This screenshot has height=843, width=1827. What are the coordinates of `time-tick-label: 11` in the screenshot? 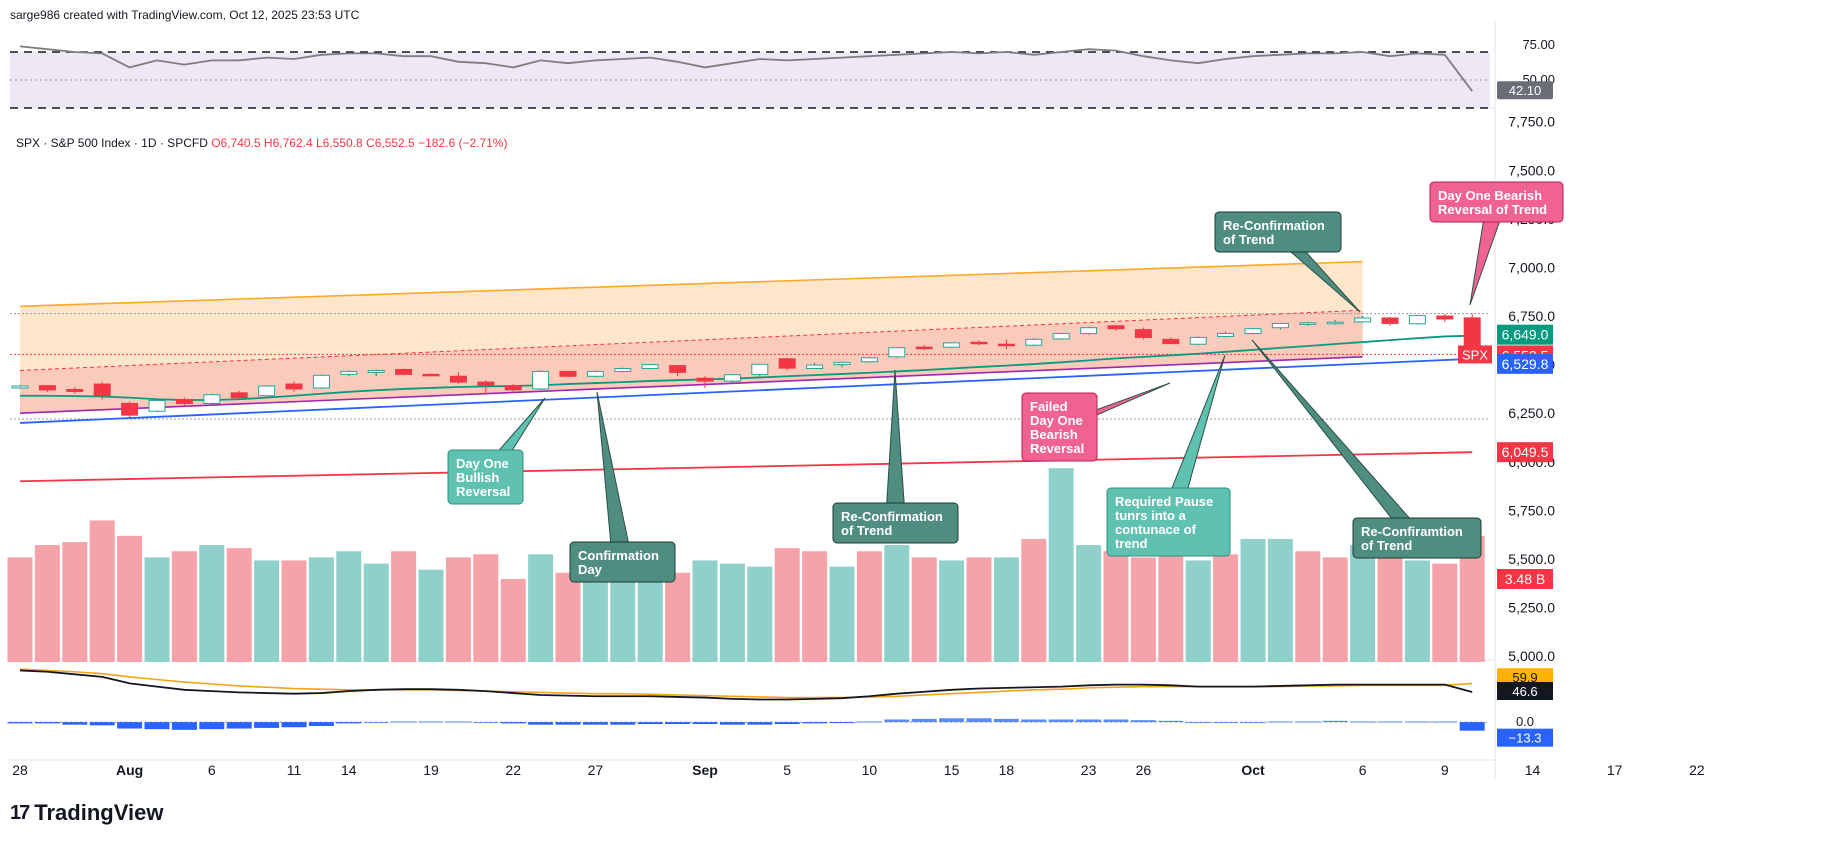 It's located at (294, 770).